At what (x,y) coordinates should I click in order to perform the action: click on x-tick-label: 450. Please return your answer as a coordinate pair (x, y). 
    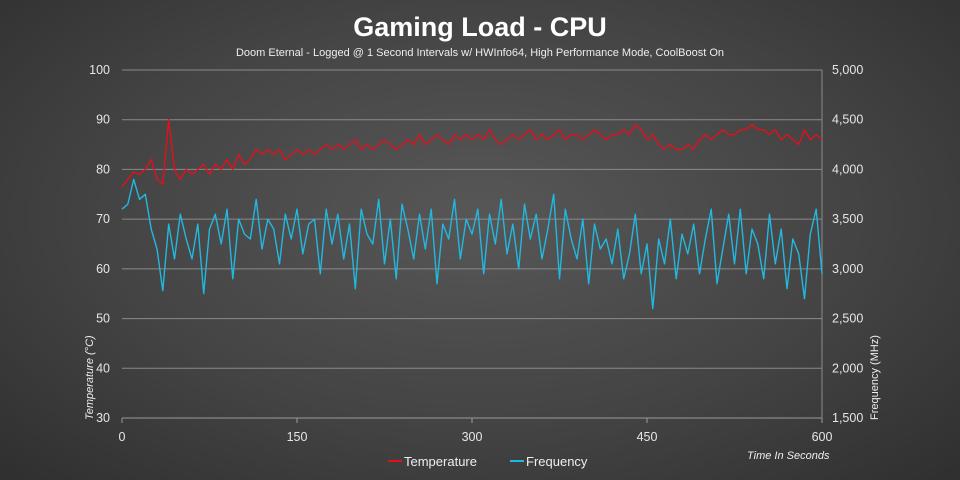
    Looking at the image, I should click on (647, 437).